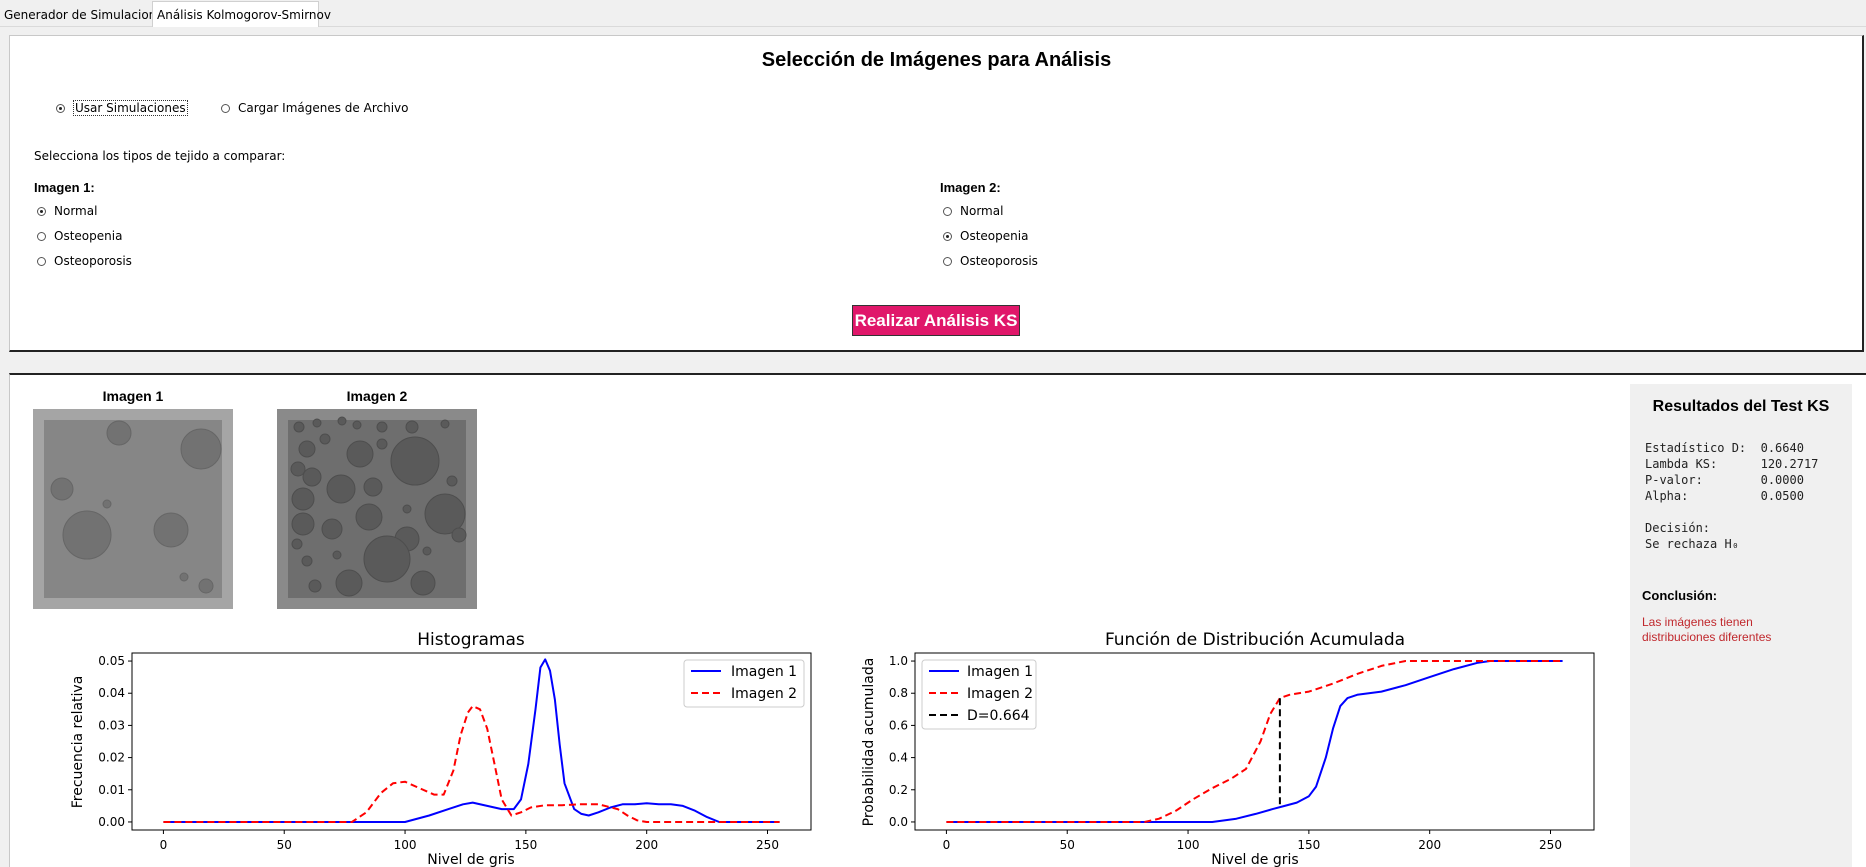  What do you see at coordinates (970, 187) in the screenshot?
I see `imagen2-group-label: Imagen 2:` at bounding box center [970, 187].